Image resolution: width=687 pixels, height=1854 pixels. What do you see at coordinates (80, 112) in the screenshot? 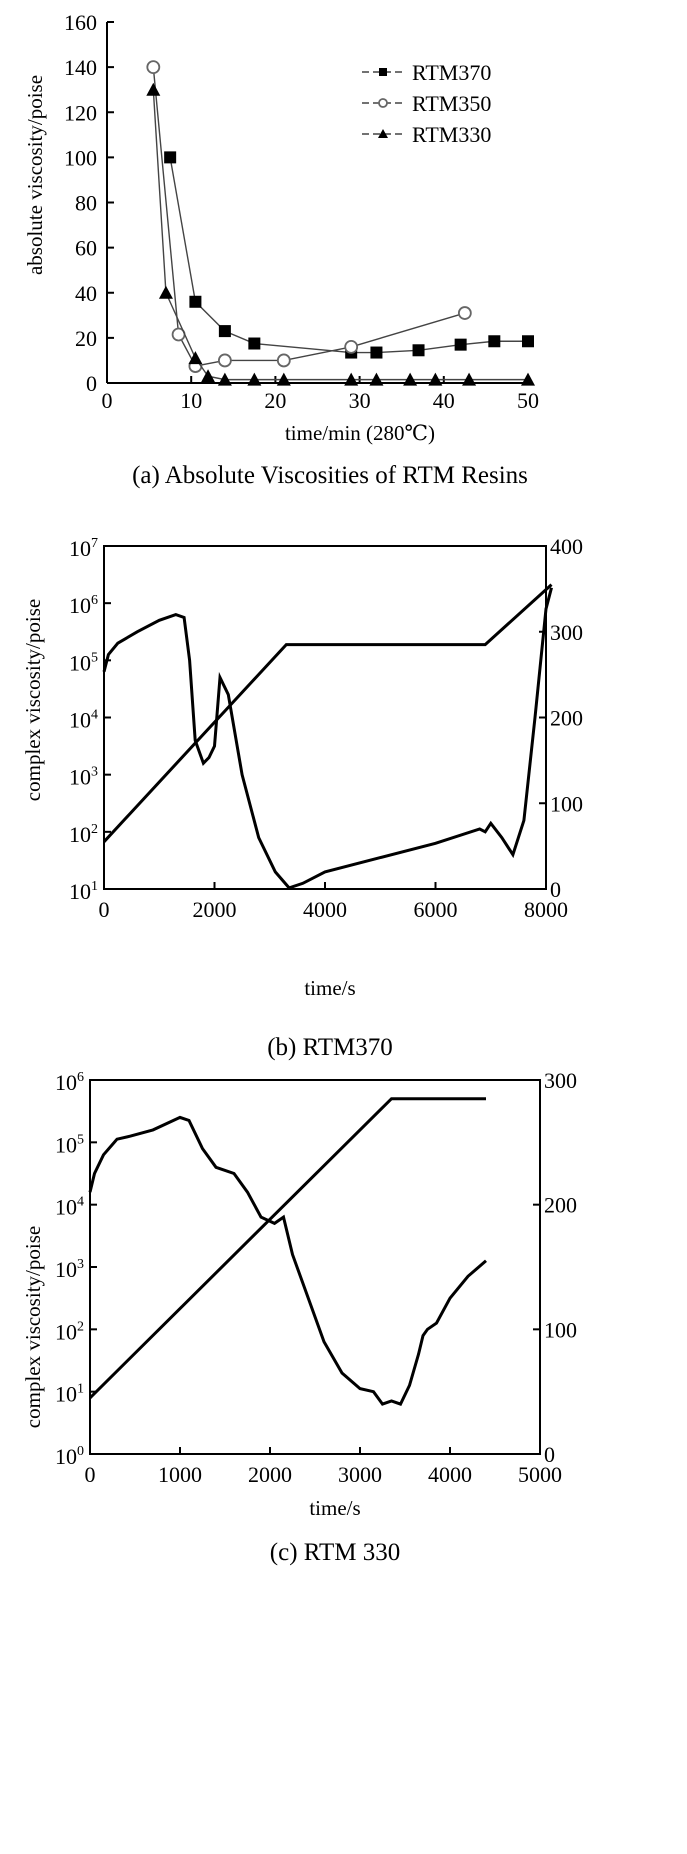
I see `y-tick-label: 120` at bounding box center [80, 112].